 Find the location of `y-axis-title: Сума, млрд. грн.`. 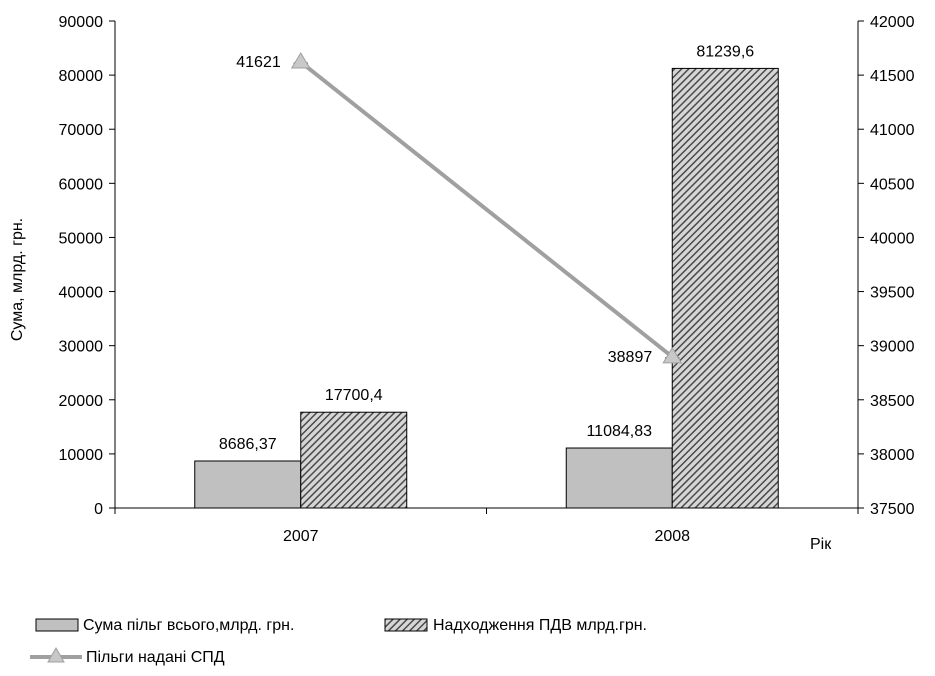

y-axis-title: Сума, млрд. грн. is located at coordinates (17, 279).